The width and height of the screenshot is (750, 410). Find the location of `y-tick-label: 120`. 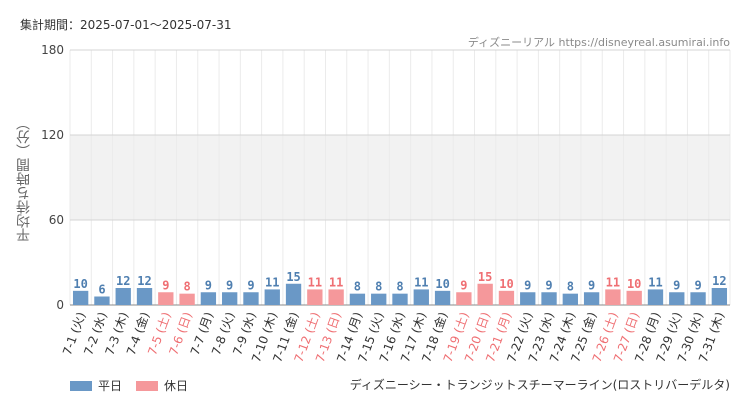

y-tick-label: 120 is located at coordinates (52, 135).